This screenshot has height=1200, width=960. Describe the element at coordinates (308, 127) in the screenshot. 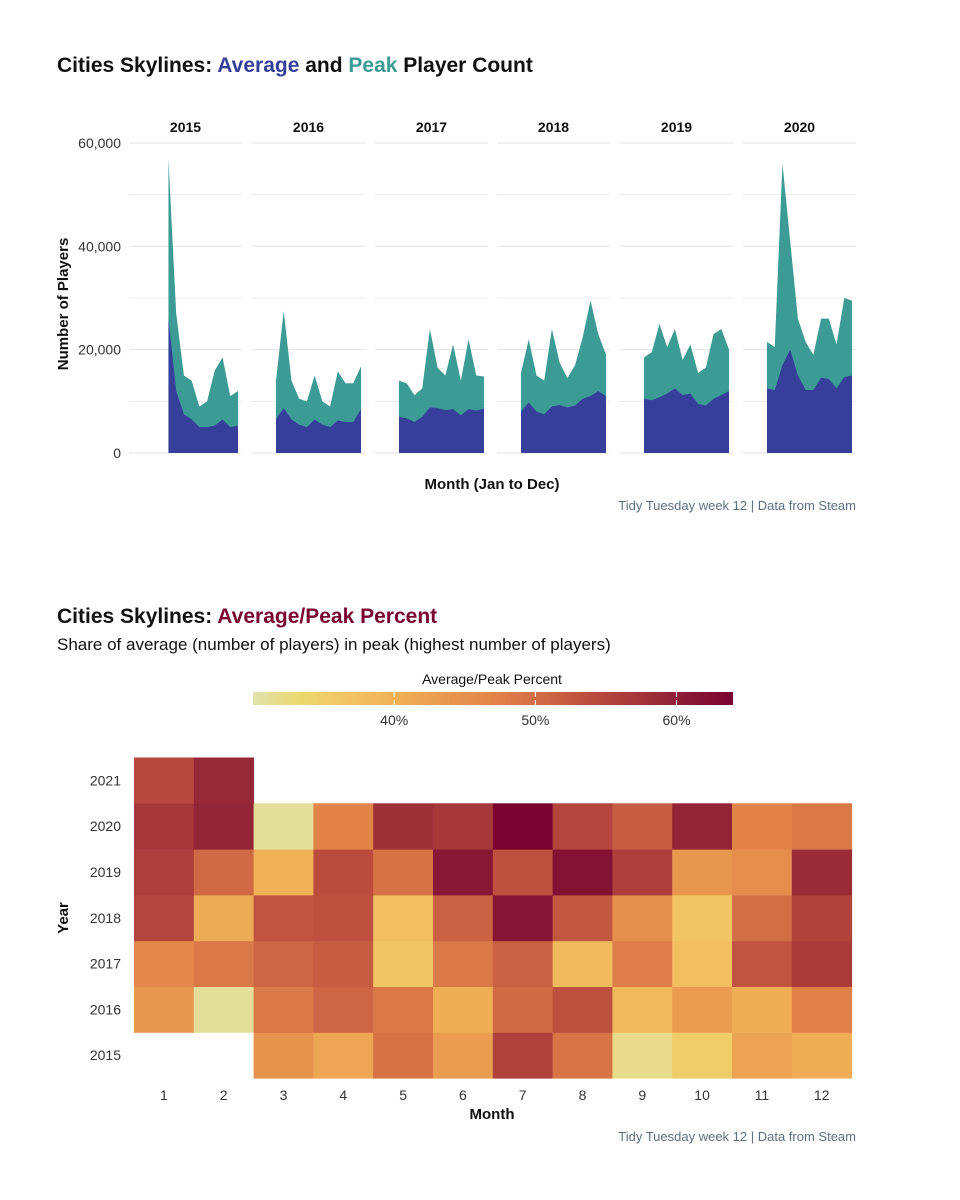

I see `facet-strip-label: 2016` at that location.